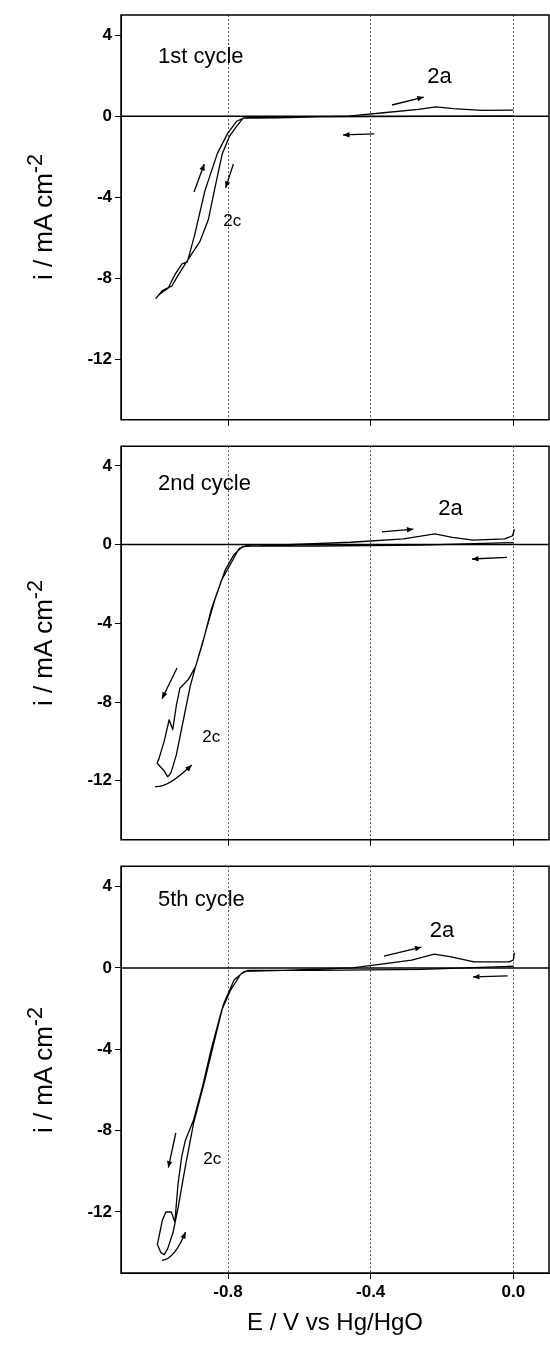 The height and width of the screenshot is (1349, 550). I want to click on x-axis-title: E / V vs Hg/HgO, so click(335, 1321).